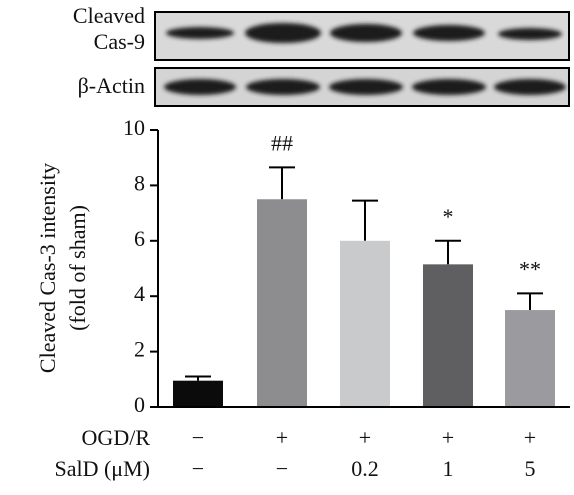 The image size is (574, 495). What do you see at coordinates (47, 268) in the screenshot?
I see `y-axis-label: Cleaved Cas-3 intensity` at bounding box center [47, 268].